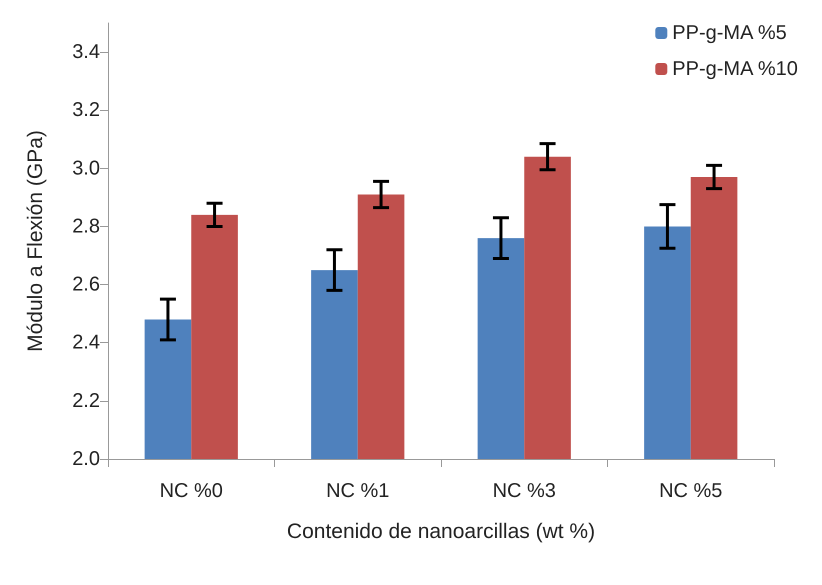 Image resolution: width=822 pixels, height=585 pixels. What do you see at coordinates (191, 491) in the screenshot?
I see `x-tick-label: NC %0` at bounding box center [191, 491].